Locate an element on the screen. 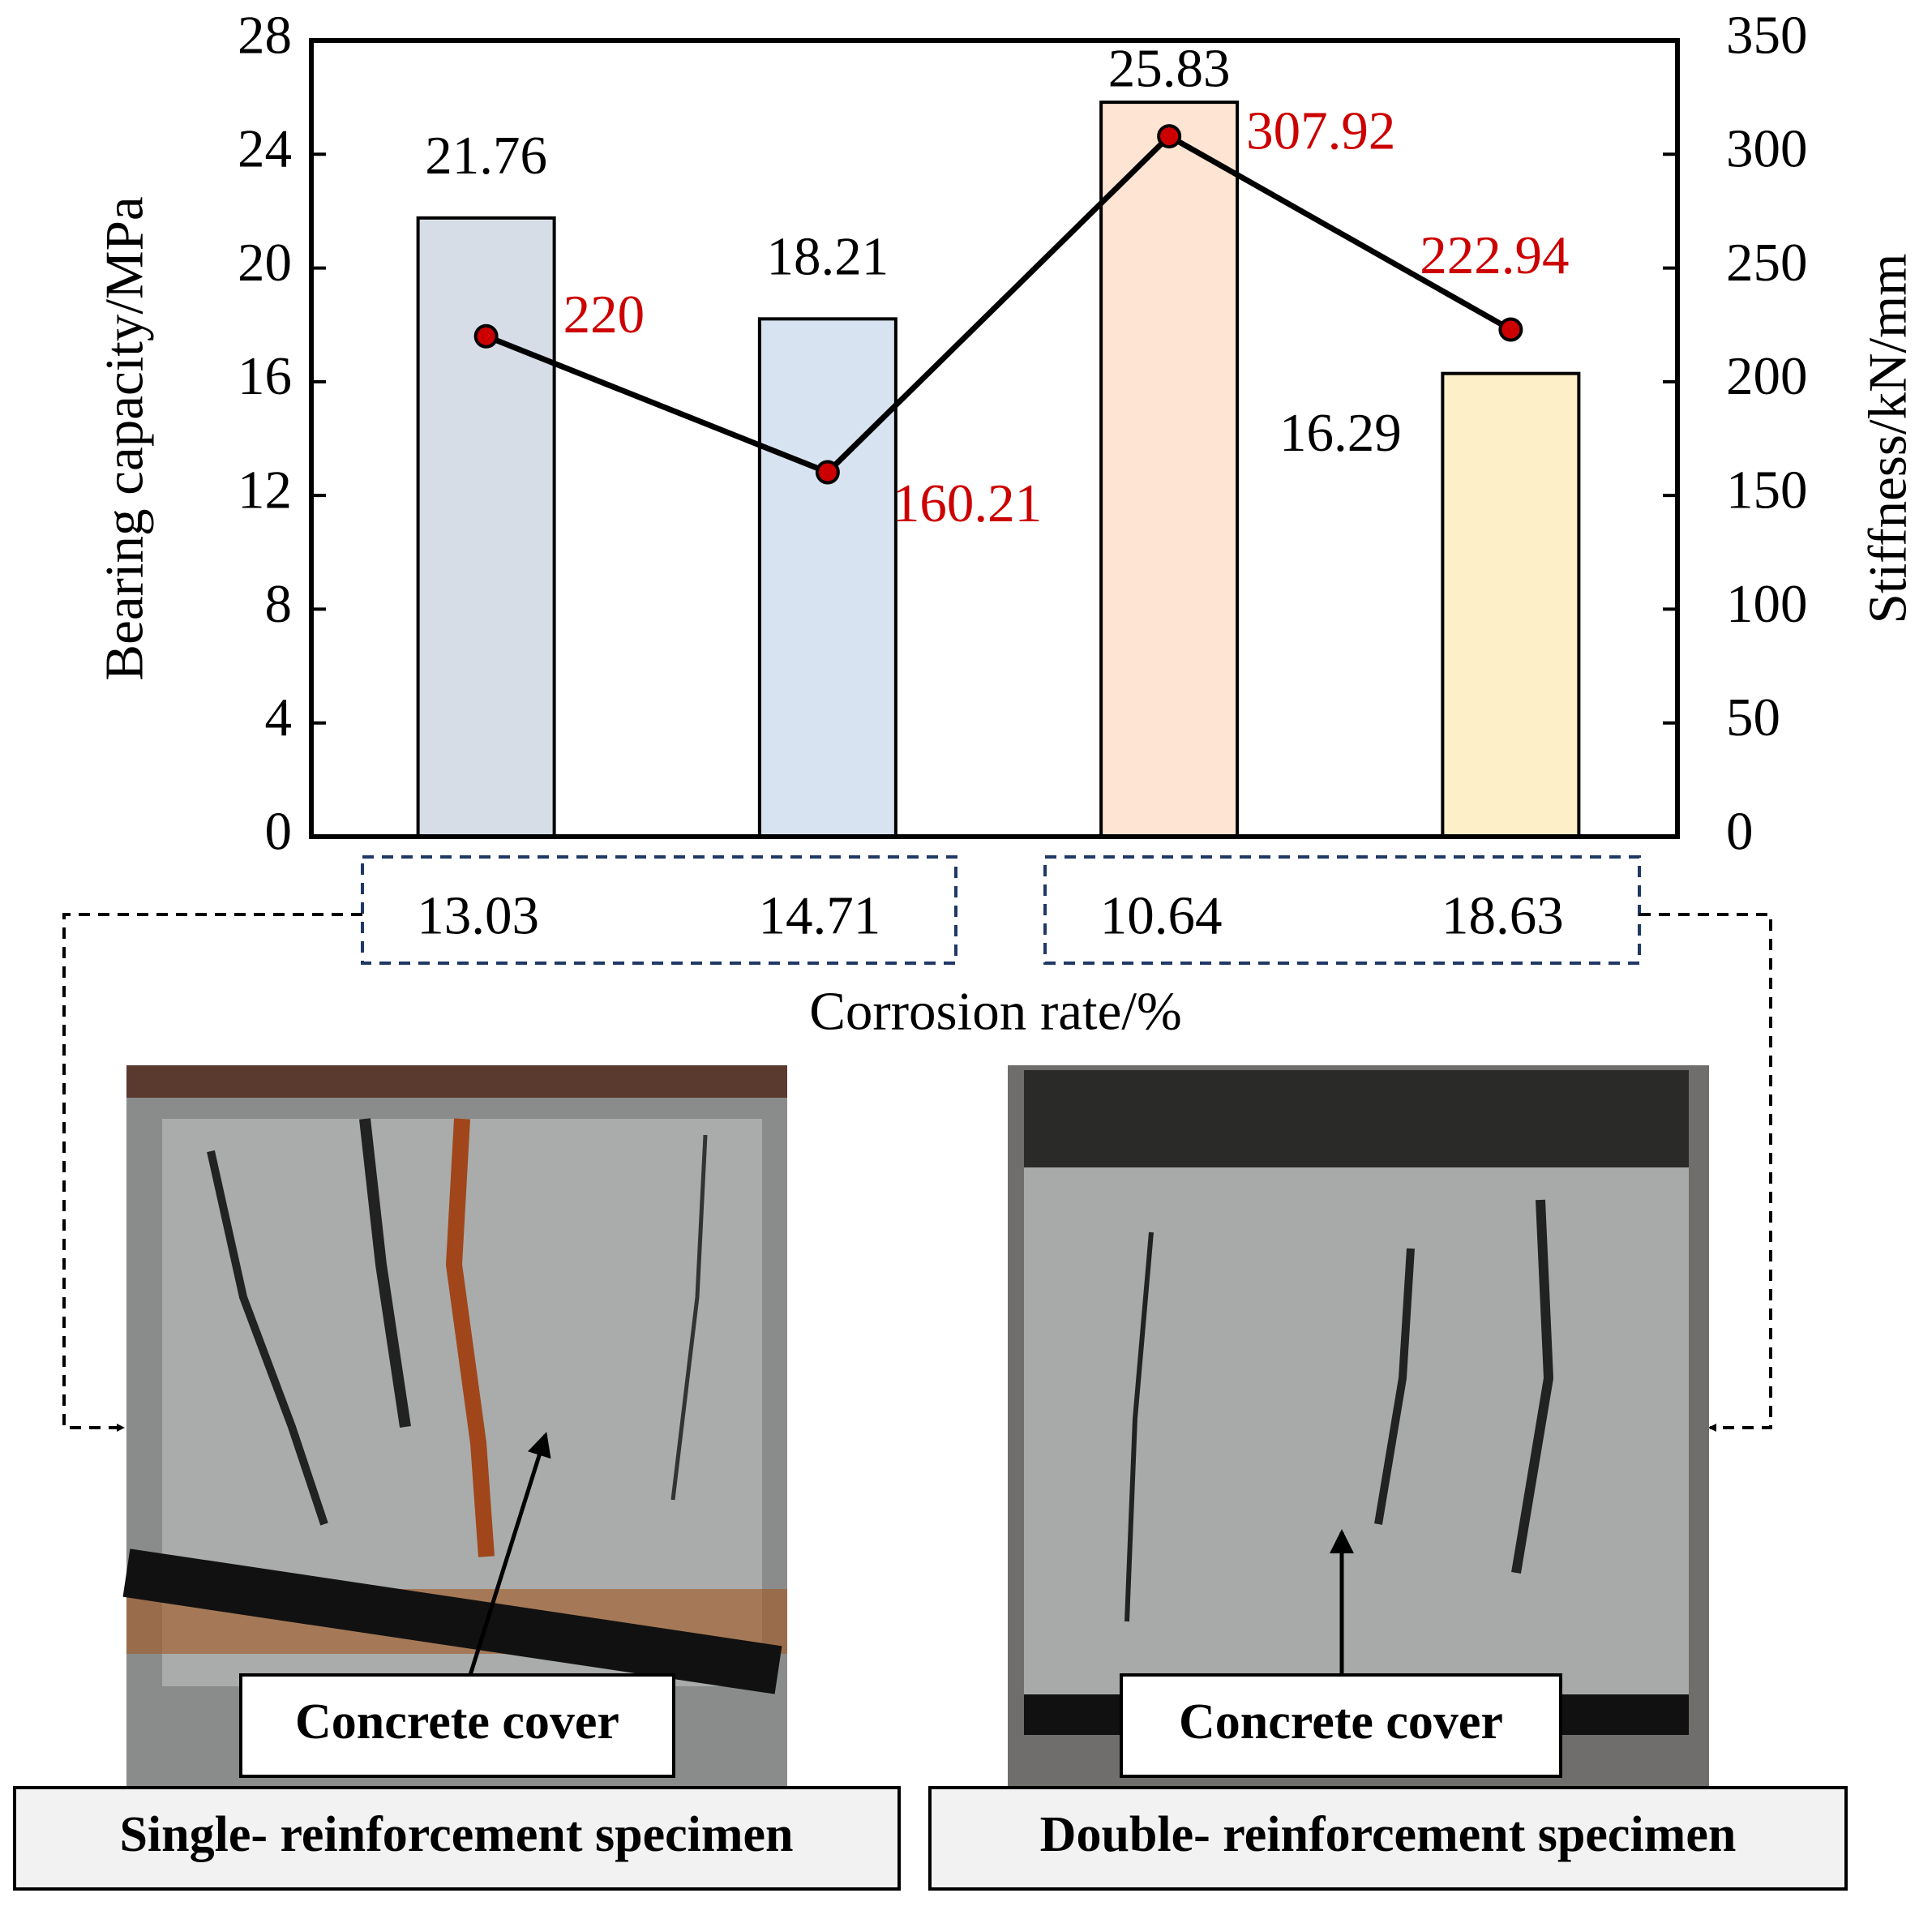 The height and width of the screenshot is (1906, 1932). line is located at coordinates (999, 304).